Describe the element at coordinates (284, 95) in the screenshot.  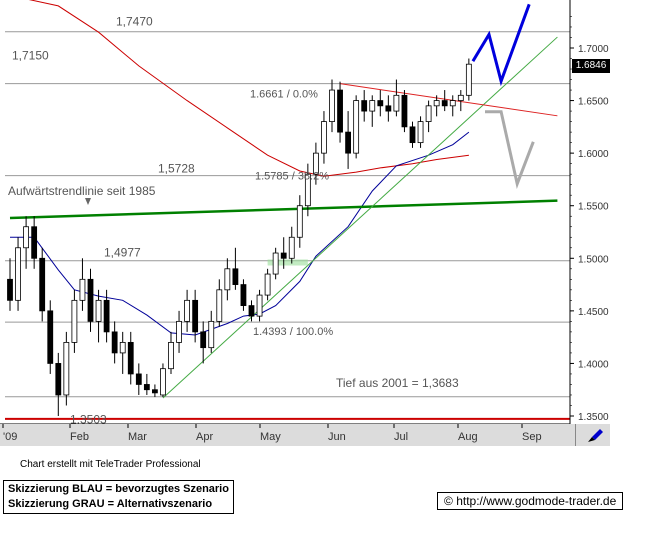
I see `fib-0-label: 1.6661 / 0.0%` at that location.